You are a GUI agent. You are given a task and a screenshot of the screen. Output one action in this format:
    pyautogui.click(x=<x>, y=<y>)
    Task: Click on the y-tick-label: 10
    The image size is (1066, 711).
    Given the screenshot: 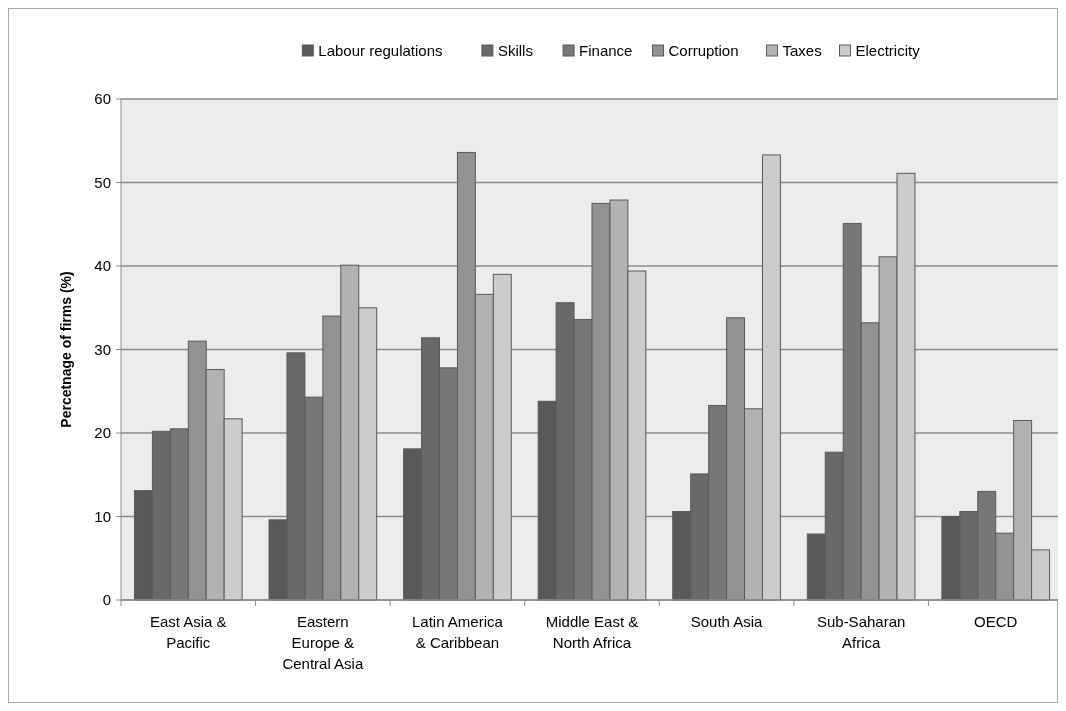 What is the action you would take?
    pyautogui.click(x=102, y=516)
    